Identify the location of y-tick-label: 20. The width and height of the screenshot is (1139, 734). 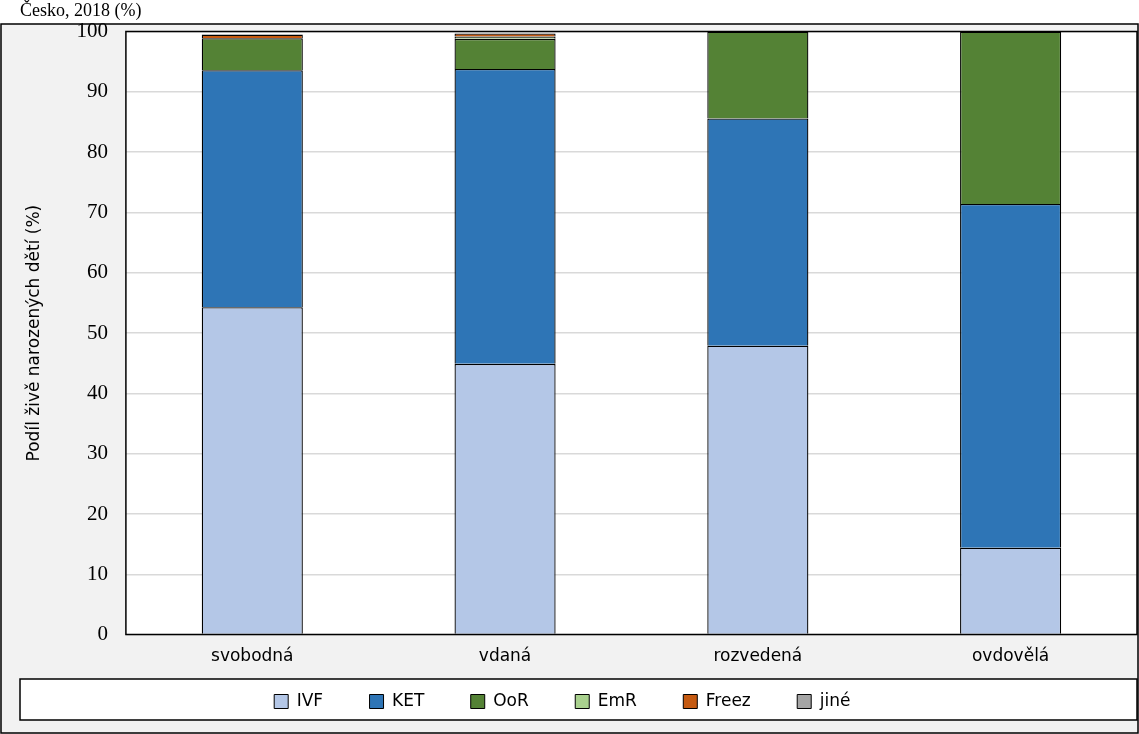
(97, 512).